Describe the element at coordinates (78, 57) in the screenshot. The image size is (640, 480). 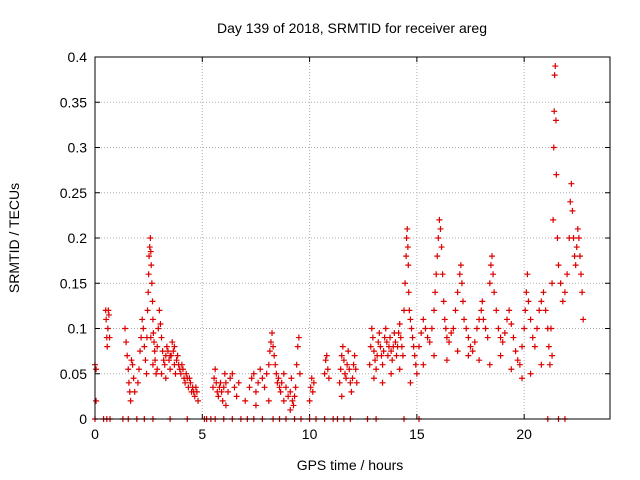
I see `y-tick-label: 0.4` at that location.